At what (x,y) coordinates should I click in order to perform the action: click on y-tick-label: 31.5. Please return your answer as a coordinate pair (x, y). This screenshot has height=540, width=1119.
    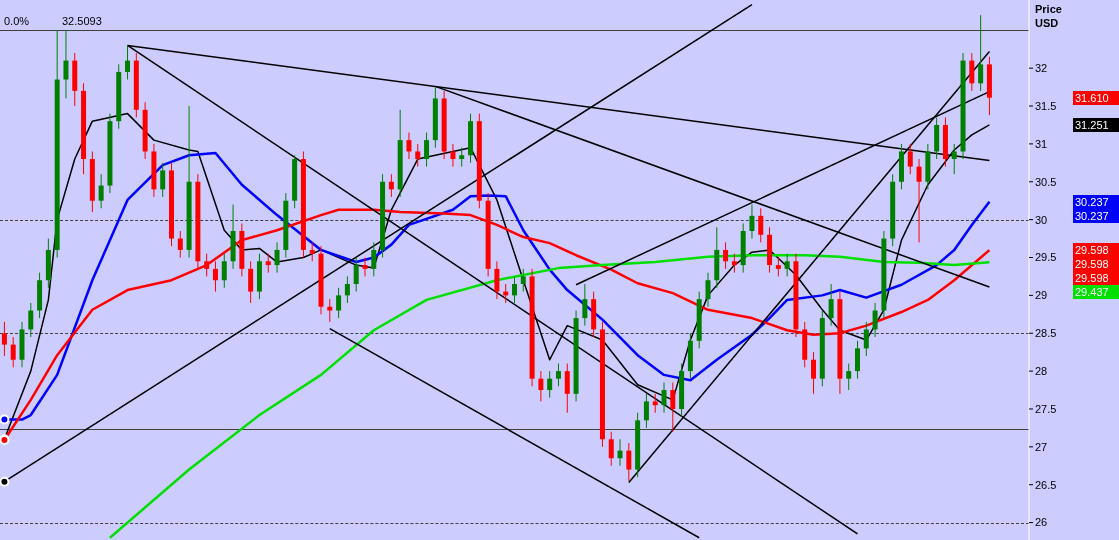
    Looking at the image, I should click on (1046, 105).